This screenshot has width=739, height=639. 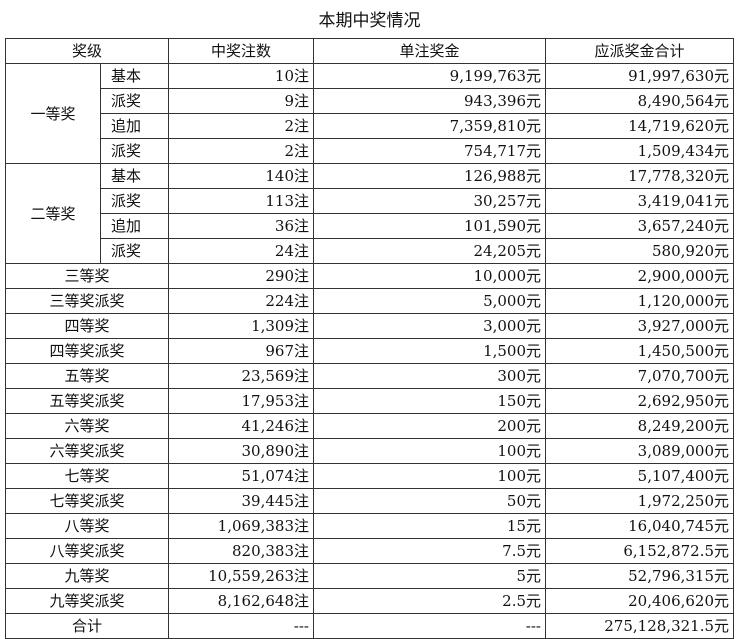 I want to click on unit-prize: 10,000元, so click(x=430, y=276).